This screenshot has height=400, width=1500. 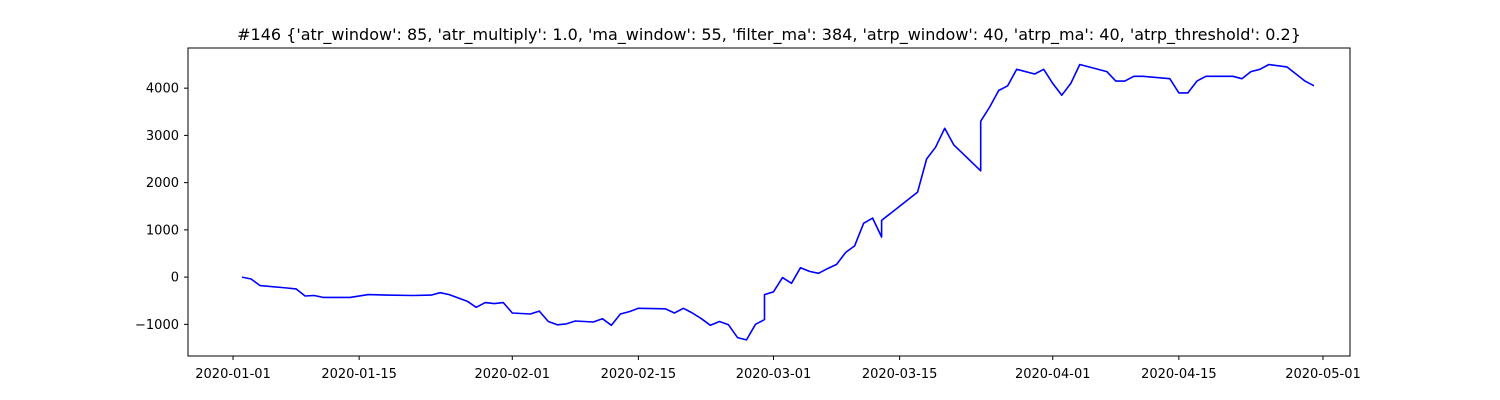 What do you see at coordinates (774, 374) in the screenshot?
I see `x-tick-label: 2020-03-01` at bounding box center [774, 374].